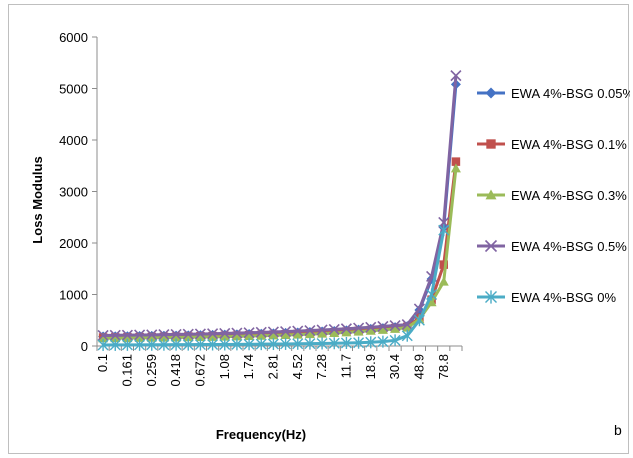 This screenshot has height=458, width=633. I want to click on legend-label: EWA 4%-BSG 0.3%, so click(569, 195).